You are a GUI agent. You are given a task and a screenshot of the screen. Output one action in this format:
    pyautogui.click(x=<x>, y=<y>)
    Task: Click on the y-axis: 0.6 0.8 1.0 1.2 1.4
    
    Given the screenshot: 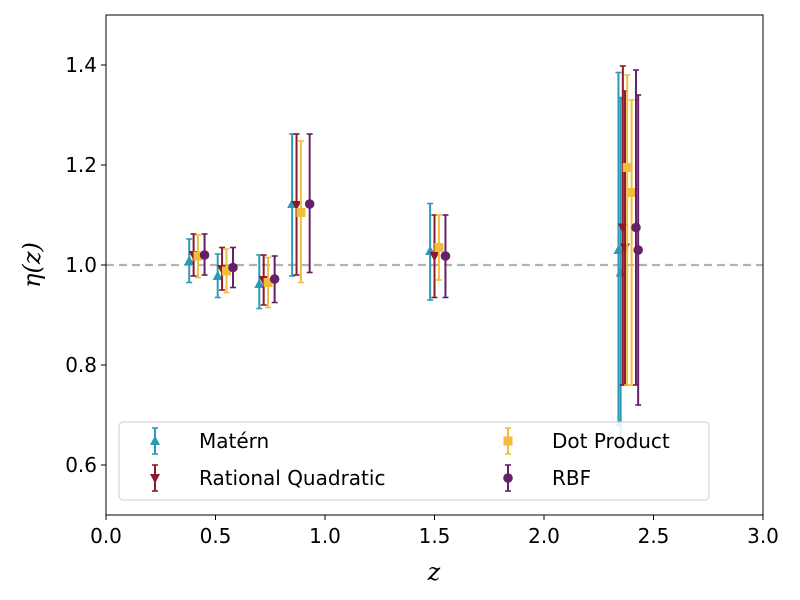 What is the action you would take?
    pyautogui.click(x=85, y=265)
    